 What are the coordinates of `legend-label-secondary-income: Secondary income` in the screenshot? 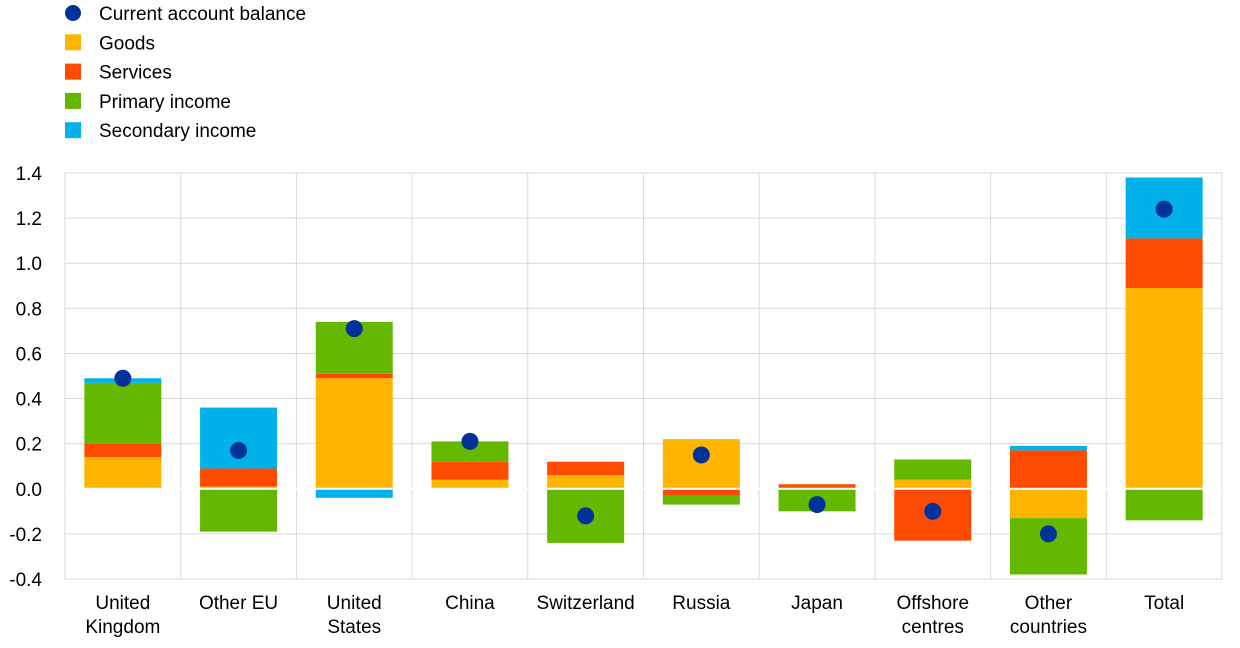 It's located at (177, 131).